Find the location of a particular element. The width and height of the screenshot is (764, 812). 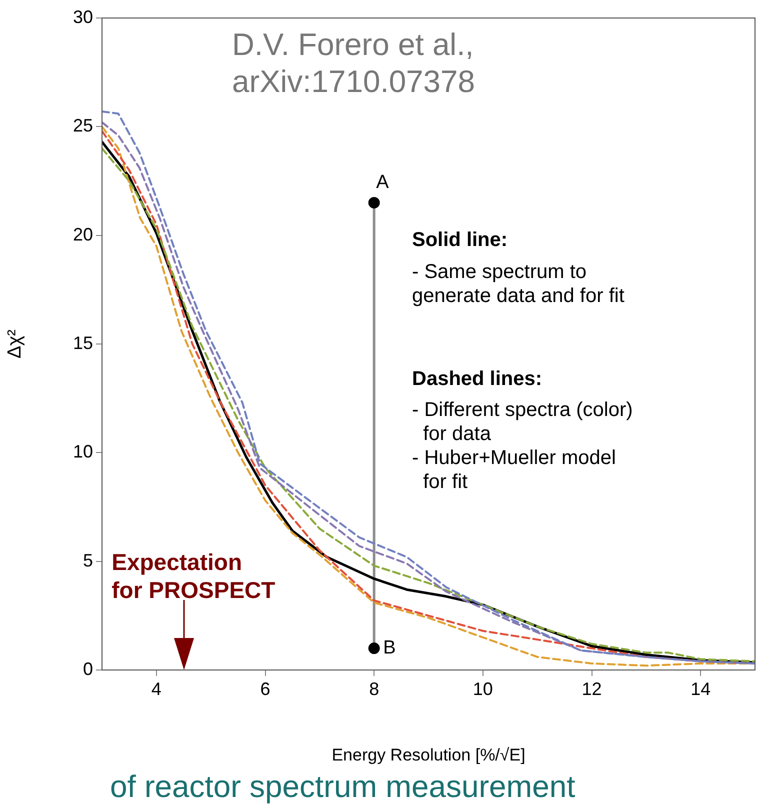

y-tick-label: 0 is located at coordinates (87, 668).